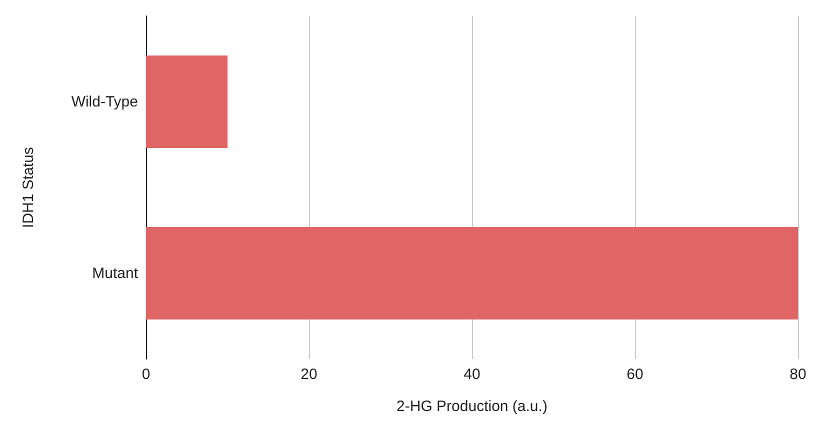 Image resolution: width=820 pixels, height=437 pixels. Describe the element at coordinates (104, 101) in the screenshot. I see `y-tick-label: Wild-Type` at that location.